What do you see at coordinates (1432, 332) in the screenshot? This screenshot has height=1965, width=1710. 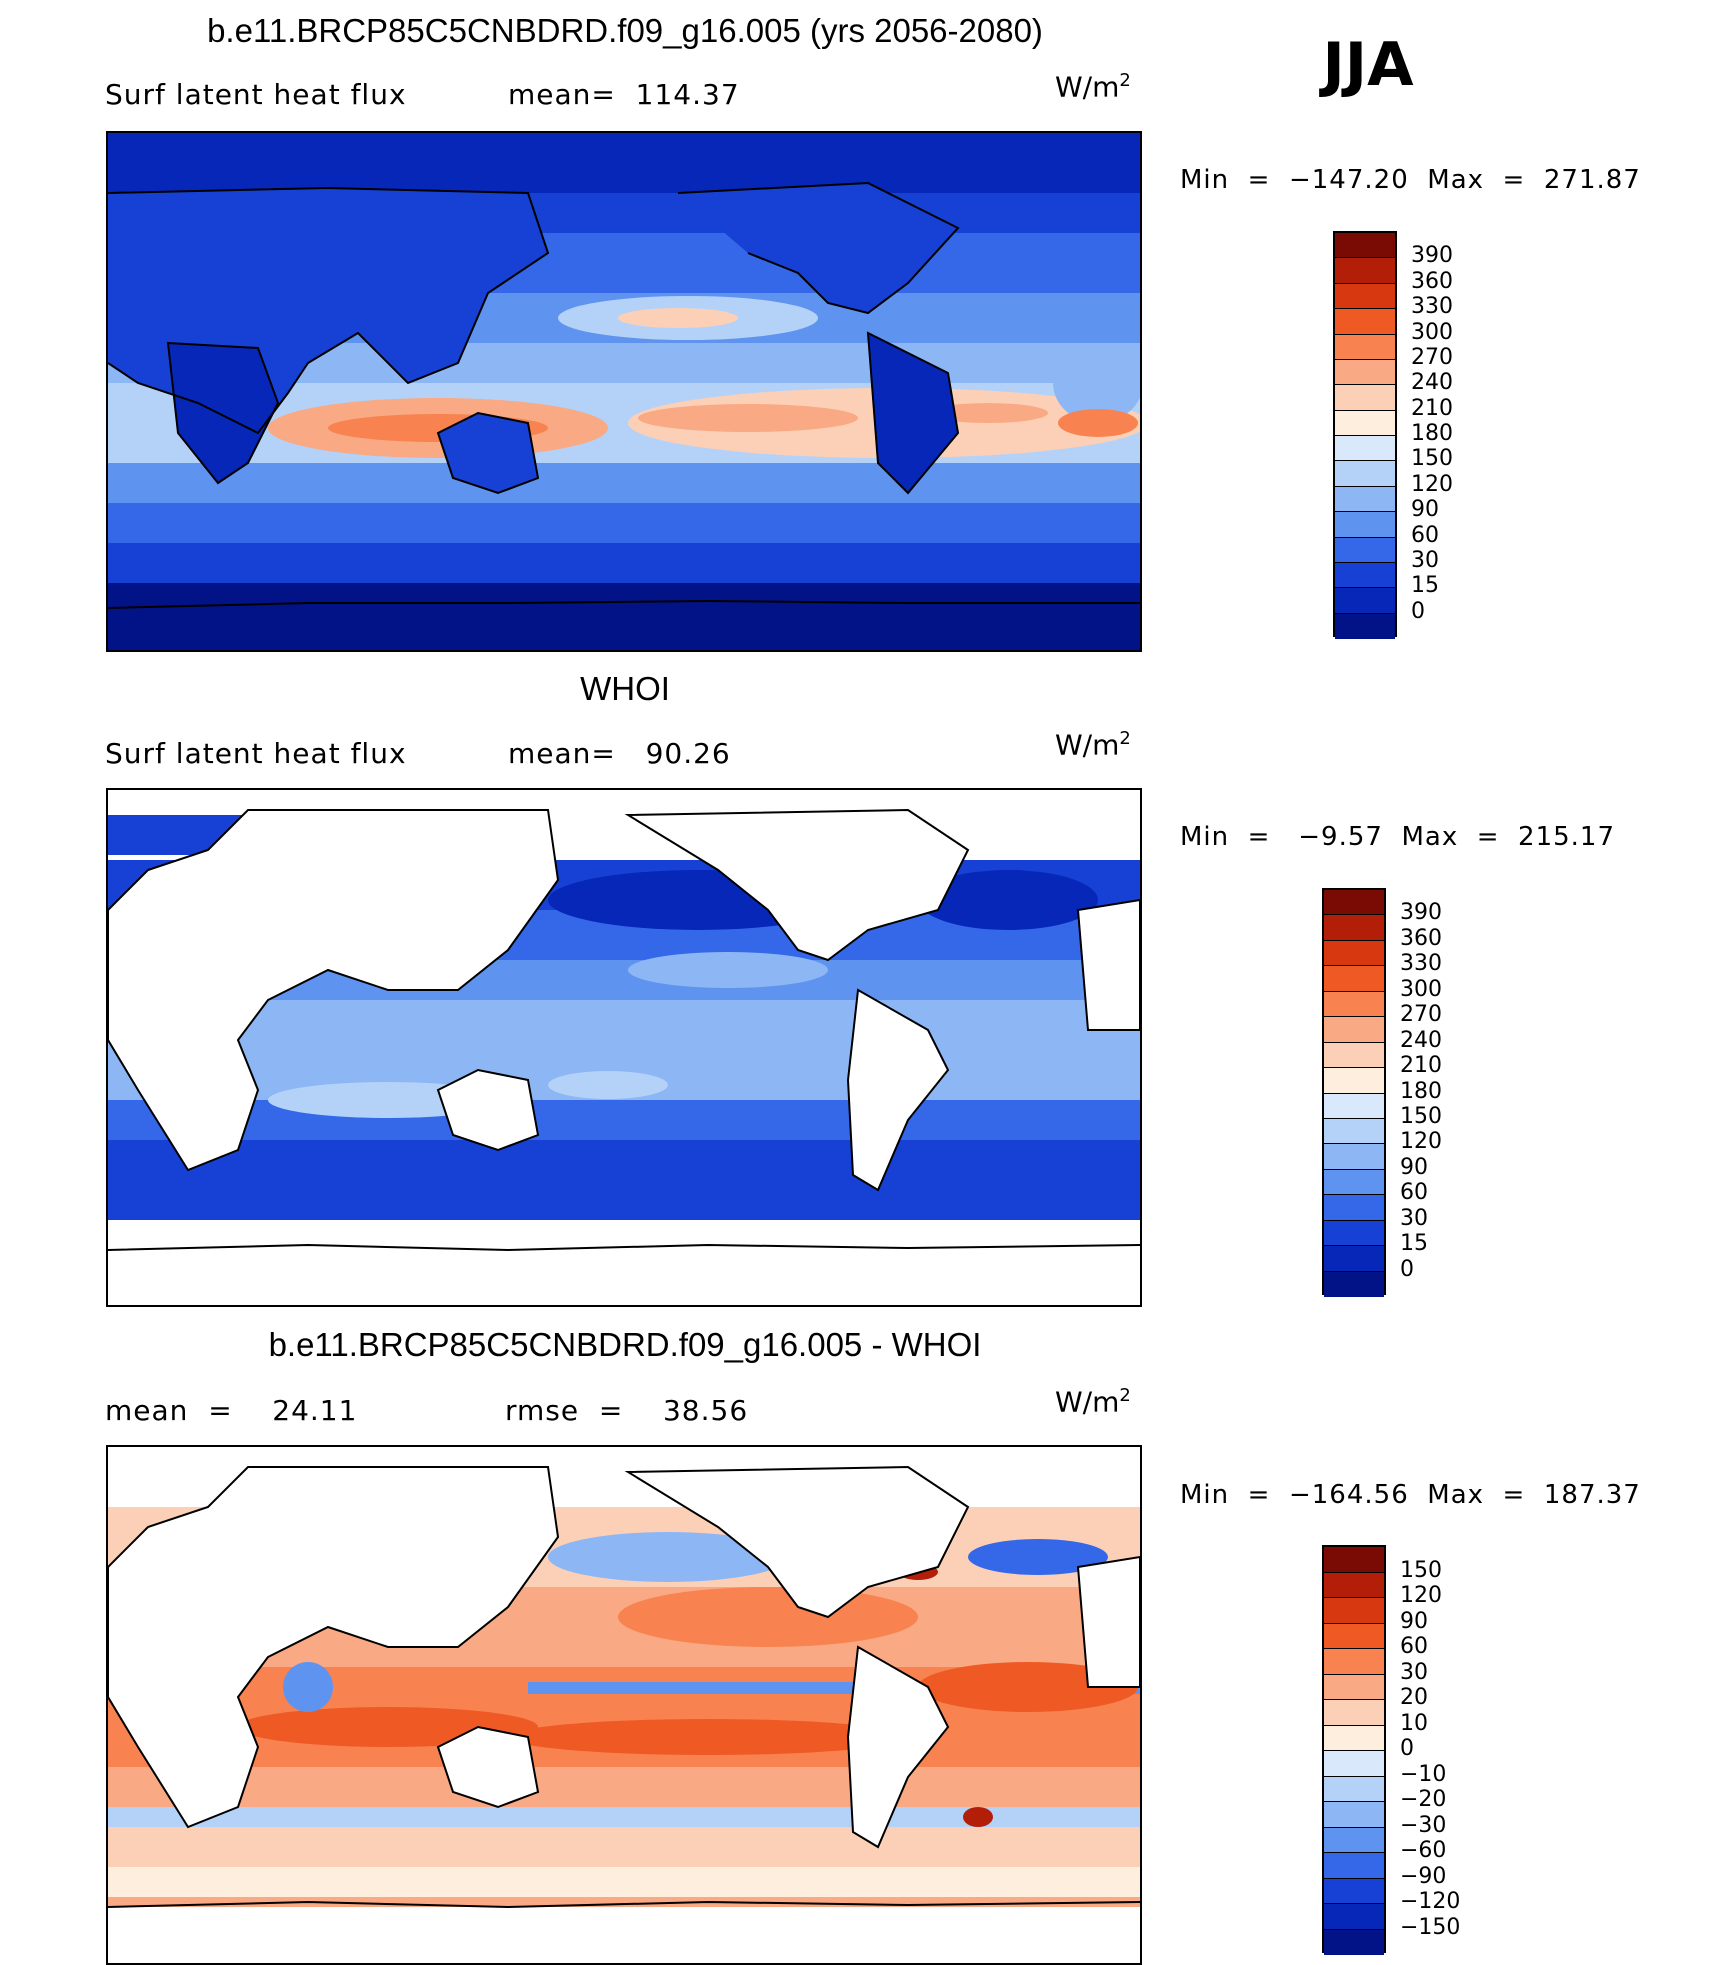 I see `panel-1-colorbar-tick-label: 300` at bounding box center [1432, 332].